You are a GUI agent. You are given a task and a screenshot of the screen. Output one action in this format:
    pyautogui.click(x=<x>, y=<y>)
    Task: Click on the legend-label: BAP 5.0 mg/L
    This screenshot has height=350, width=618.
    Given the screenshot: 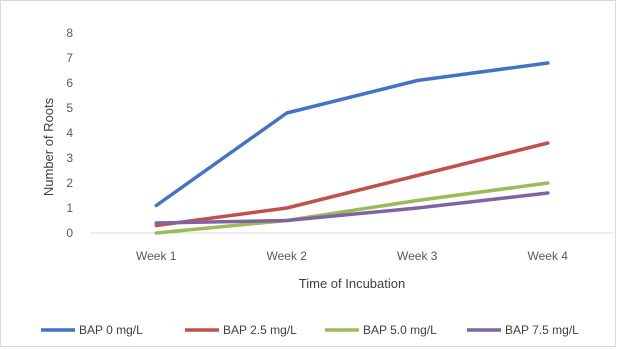 What is the action you would take?
    pyautogui.click(x=400, y=330)
    